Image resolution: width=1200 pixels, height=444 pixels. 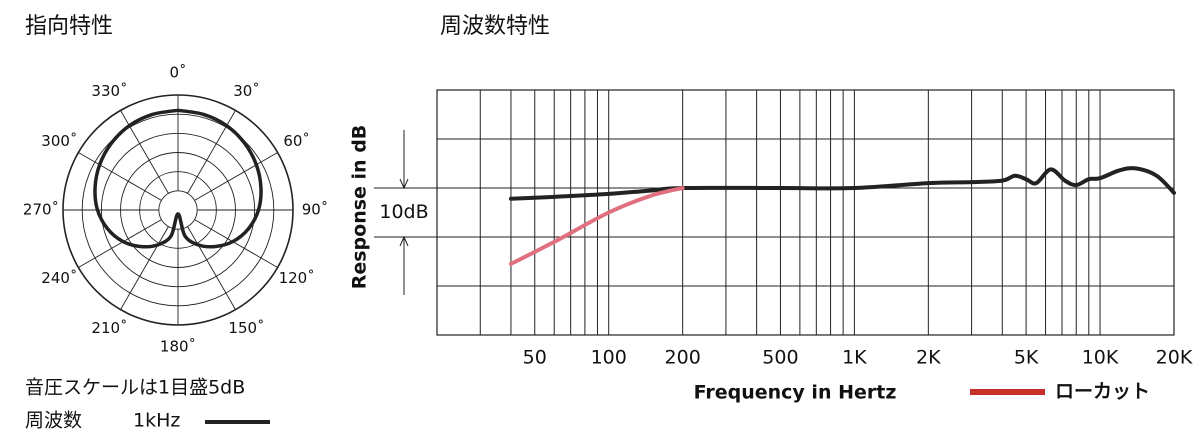 What do you see at coordinates (178, 347) in the screenshot?
I see `angle-label: 180˚` at bounding box center [178, 347].